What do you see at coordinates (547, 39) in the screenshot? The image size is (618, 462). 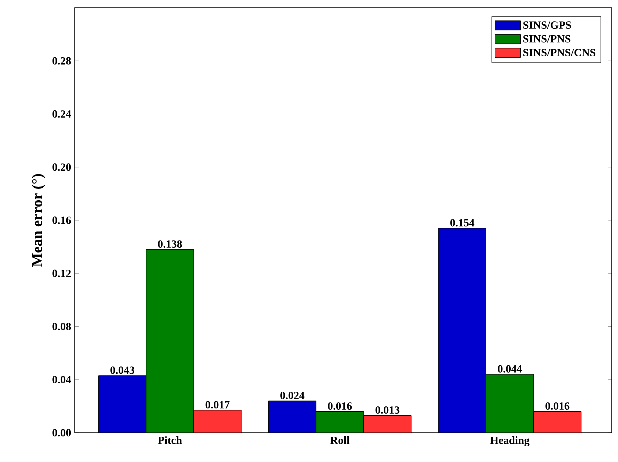 I see `legend-label: SINS/PNS` at bounding box center [547, 39].